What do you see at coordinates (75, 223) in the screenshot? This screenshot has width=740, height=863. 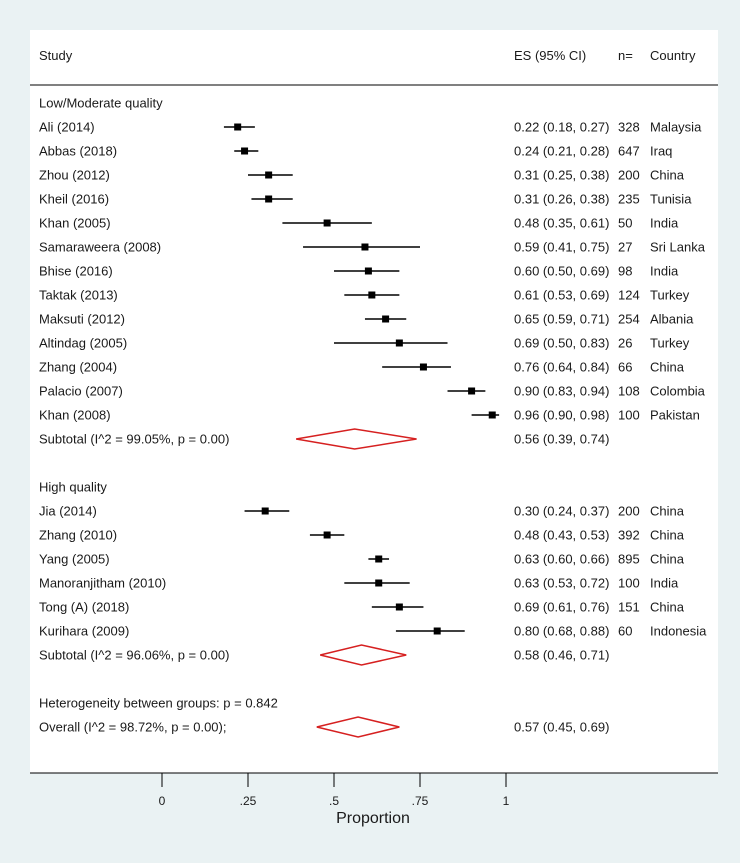 I see `study-label: Khan (2005)` at bounding box center [75, 223].